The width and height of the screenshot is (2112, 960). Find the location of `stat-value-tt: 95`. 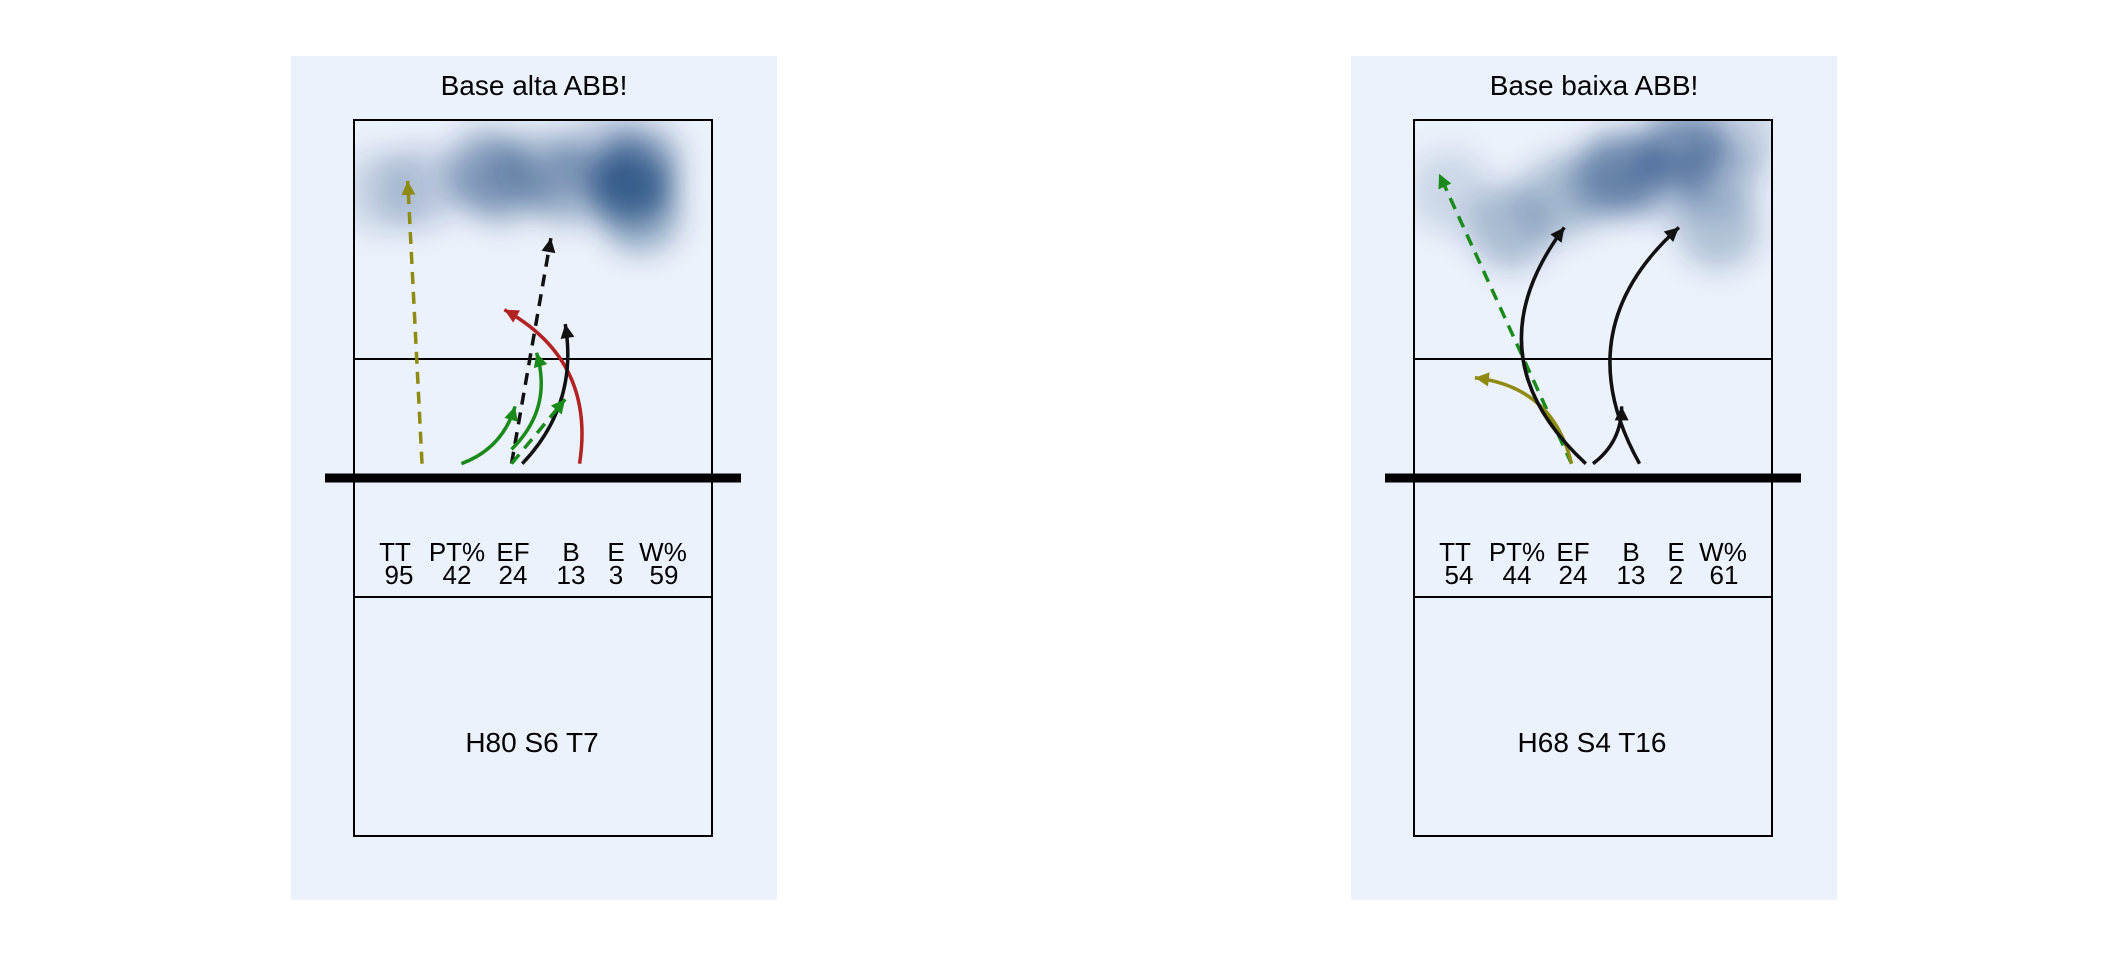

stat-value-tt: 95 is located at coordinates (399, 575).